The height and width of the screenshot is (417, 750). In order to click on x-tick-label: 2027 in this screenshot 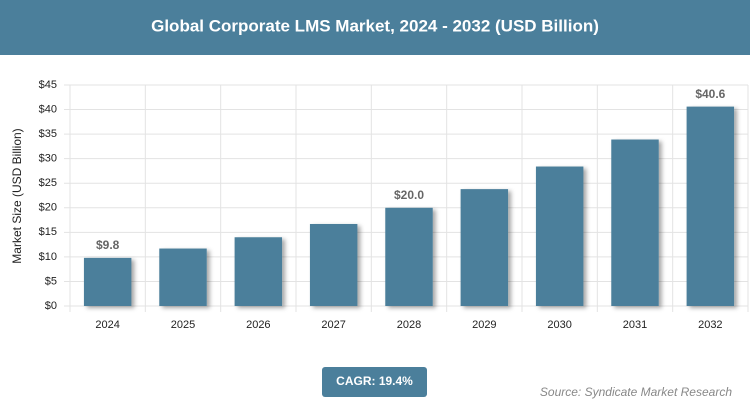, I will do `click(333, 325)`.